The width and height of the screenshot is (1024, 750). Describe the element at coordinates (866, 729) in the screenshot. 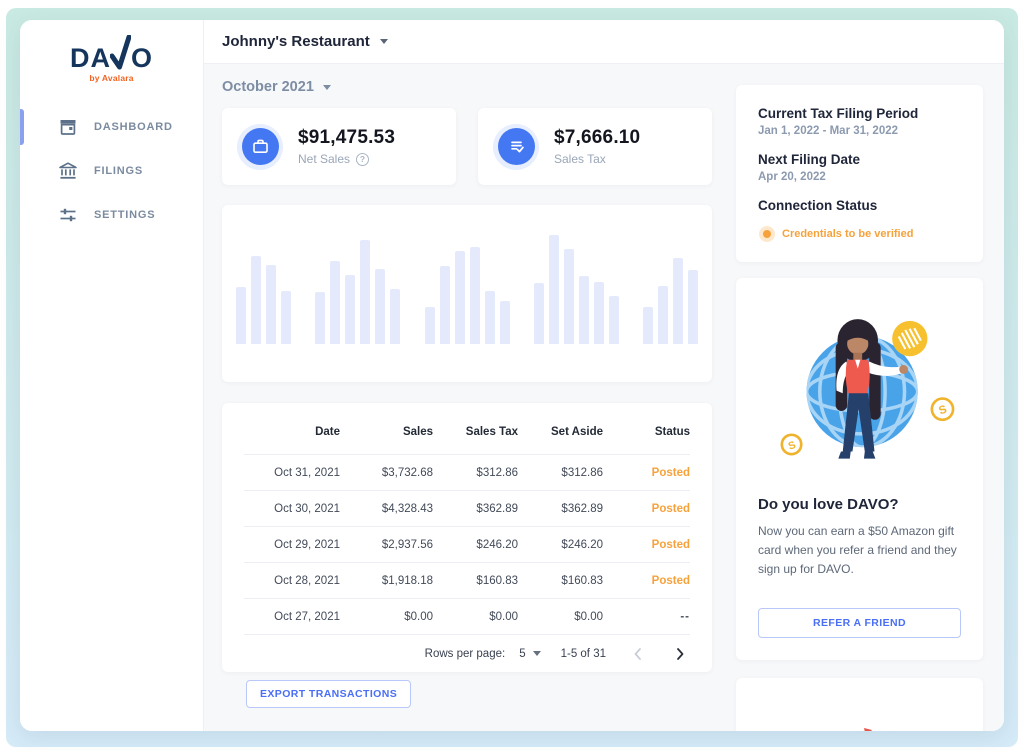

I see `mini-bar-chart-icon` at that location.